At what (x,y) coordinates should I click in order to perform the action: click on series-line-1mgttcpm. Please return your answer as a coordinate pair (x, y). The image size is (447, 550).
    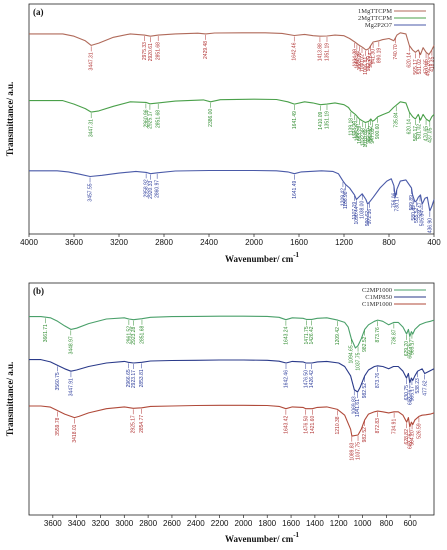
    Looking at the image, I should click on (232, 44).